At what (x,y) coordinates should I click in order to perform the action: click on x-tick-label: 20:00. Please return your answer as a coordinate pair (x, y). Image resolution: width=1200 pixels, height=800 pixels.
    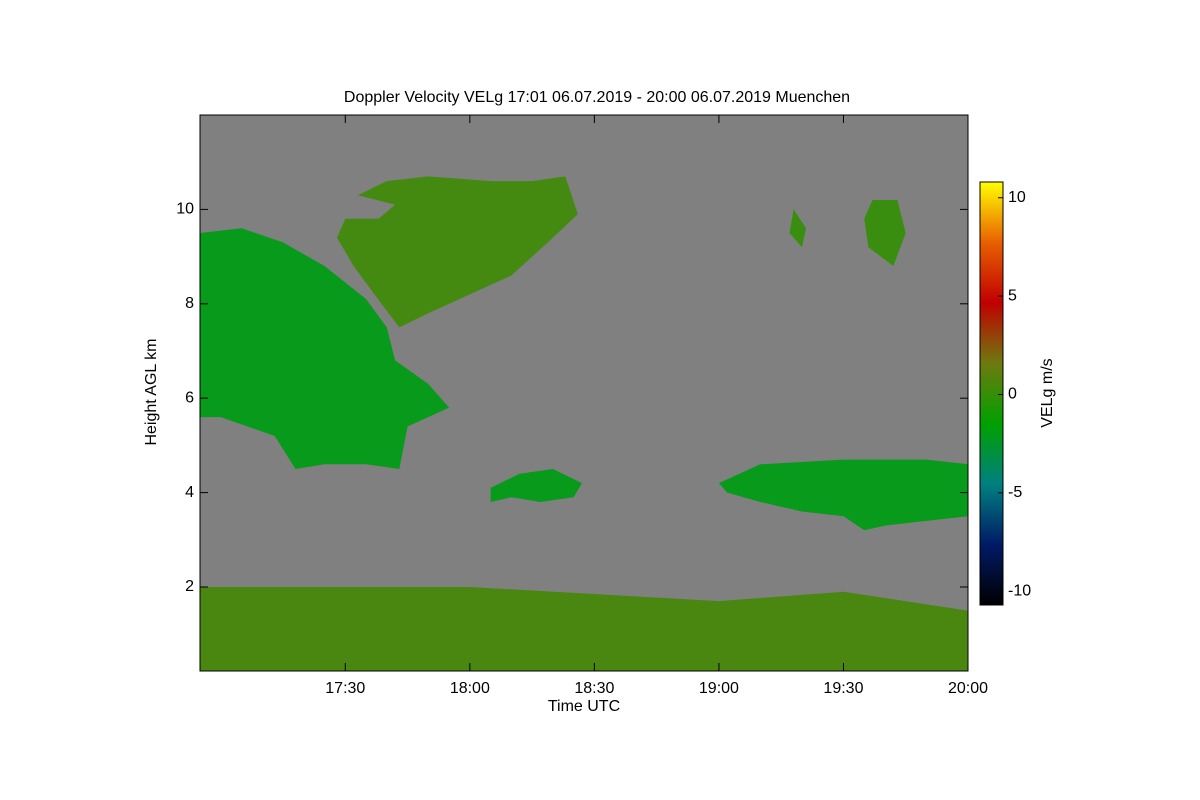
    Looking at the image, I should click on (968, 688).